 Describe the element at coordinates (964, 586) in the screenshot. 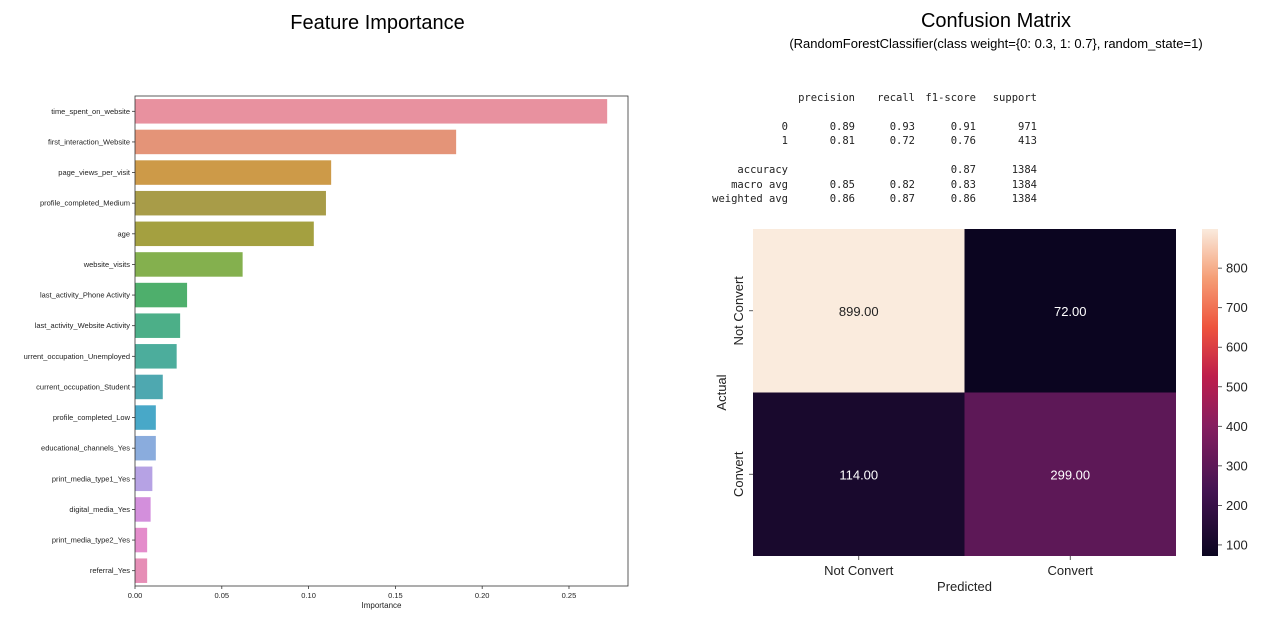

I see `x-axis-label: Predicted` at that location.